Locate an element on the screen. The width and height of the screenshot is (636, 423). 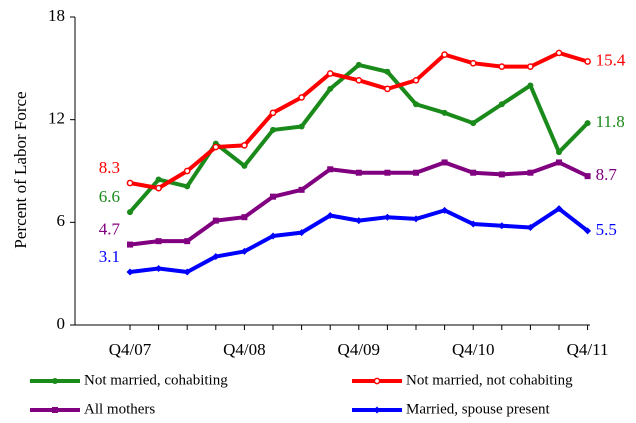
x-tick-label: Q4/07 is located at coordinates (130, 349).